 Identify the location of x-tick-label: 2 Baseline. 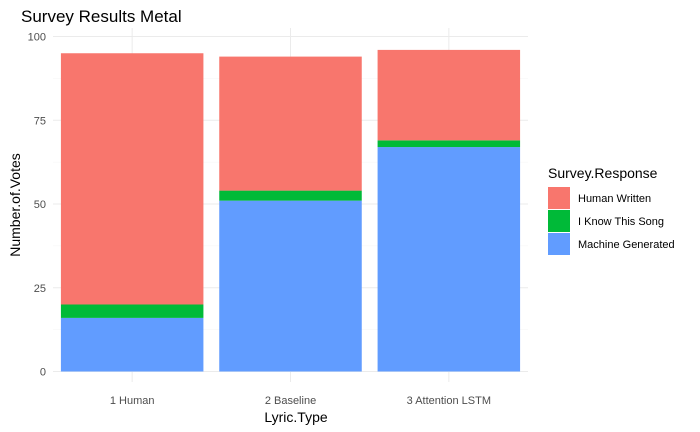
(290, 401).